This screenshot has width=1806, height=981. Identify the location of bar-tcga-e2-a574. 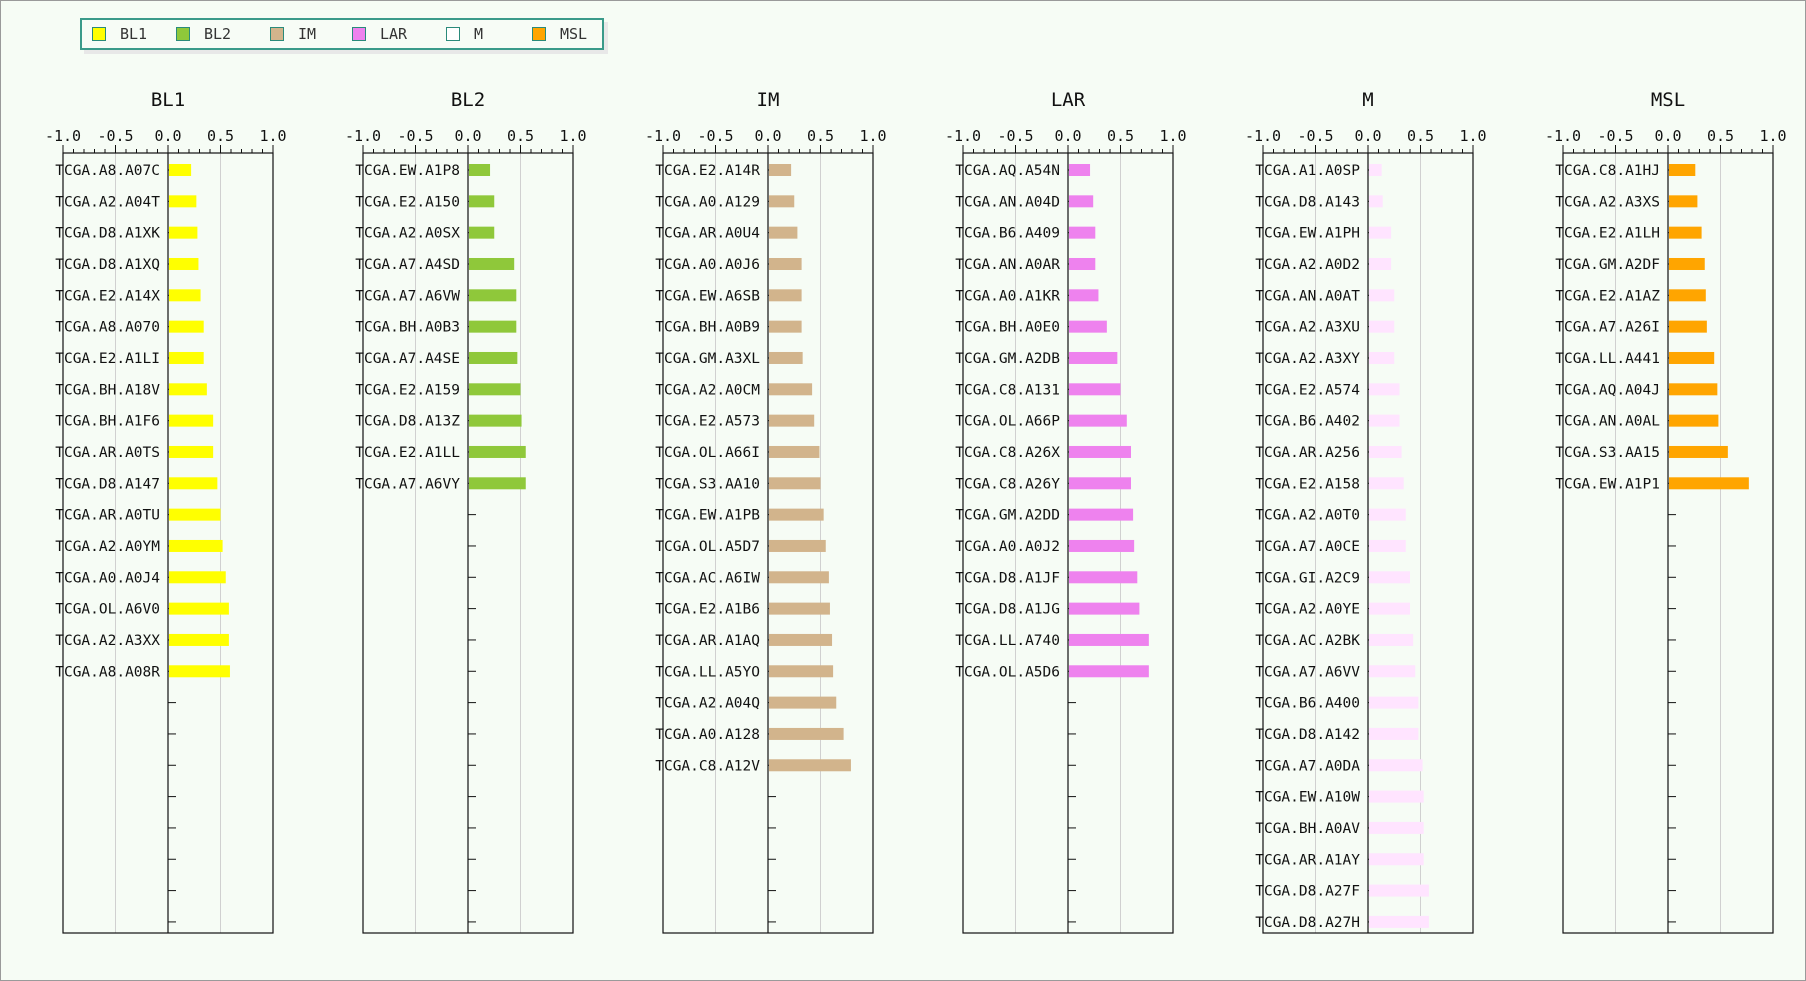
(1384, 389).